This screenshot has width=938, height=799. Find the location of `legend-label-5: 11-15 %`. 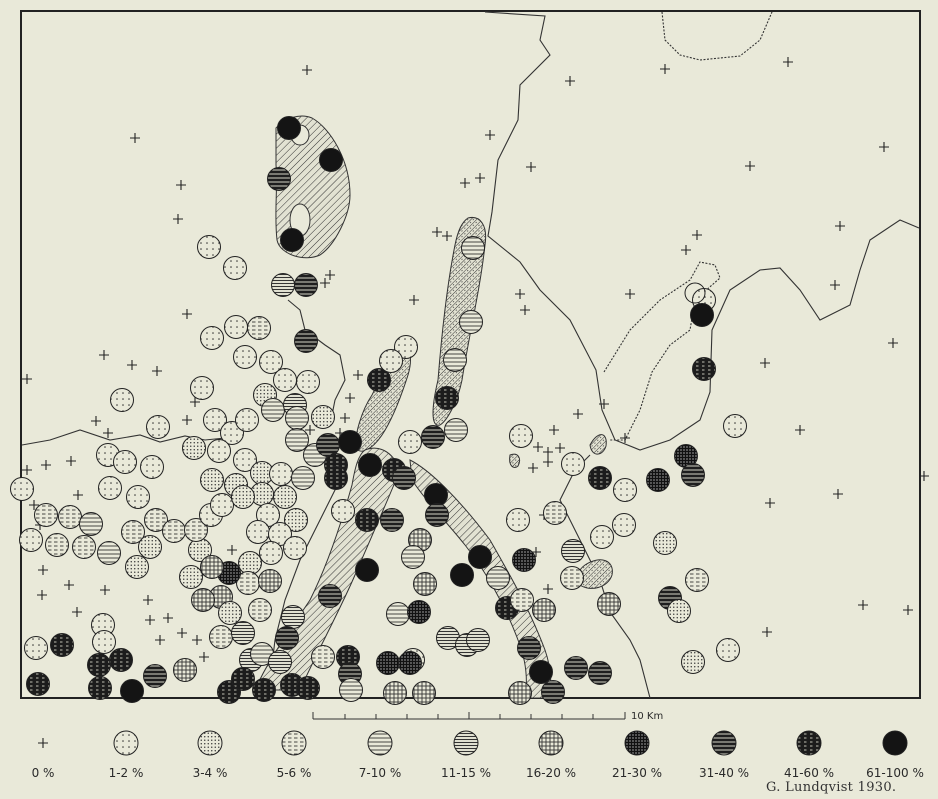

legend-label-5: 11-15 % is located at coordinates (466, 773).